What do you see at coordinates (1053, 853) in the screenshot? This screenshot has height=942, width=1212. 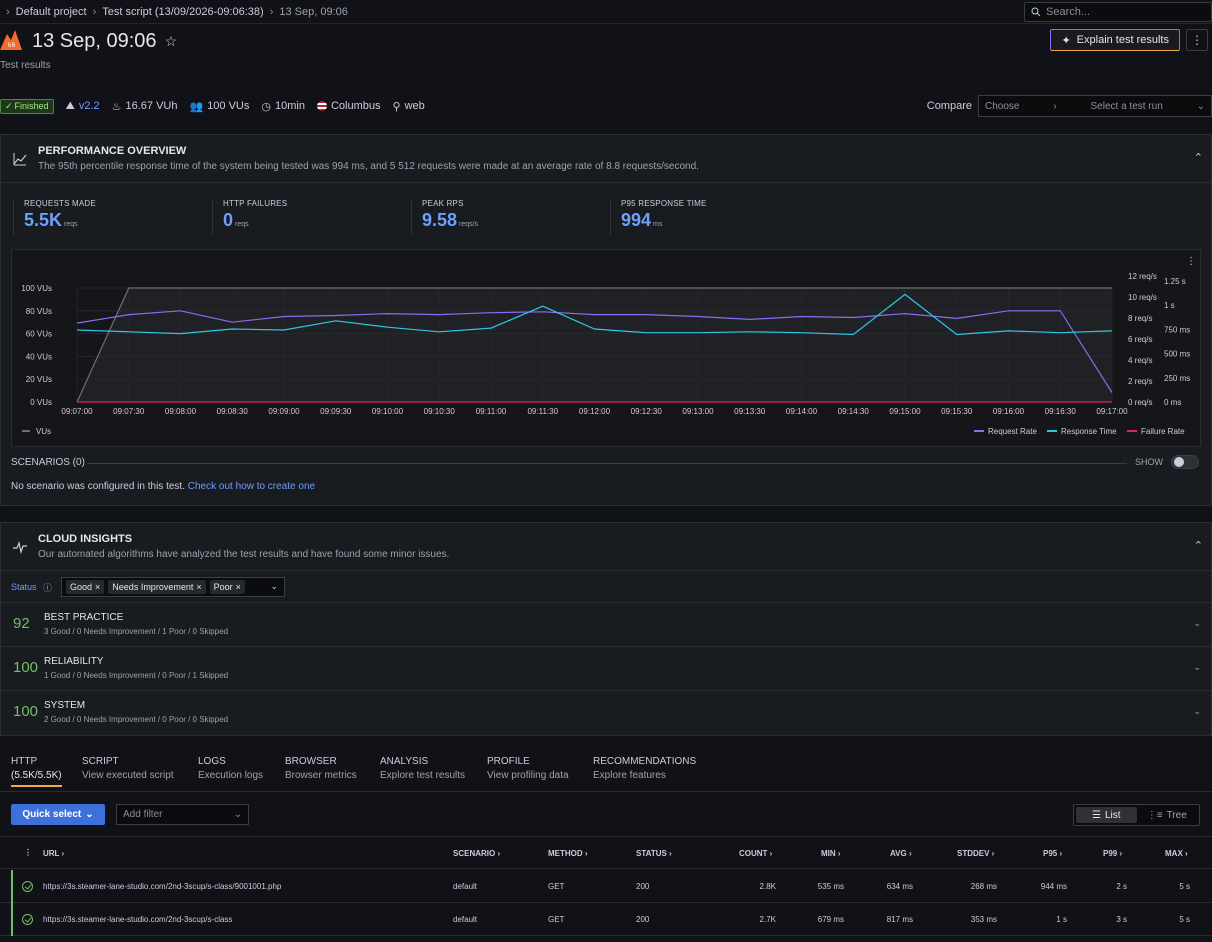 I see `col-p95: P95 ›` at bounding box center [1053, 853].